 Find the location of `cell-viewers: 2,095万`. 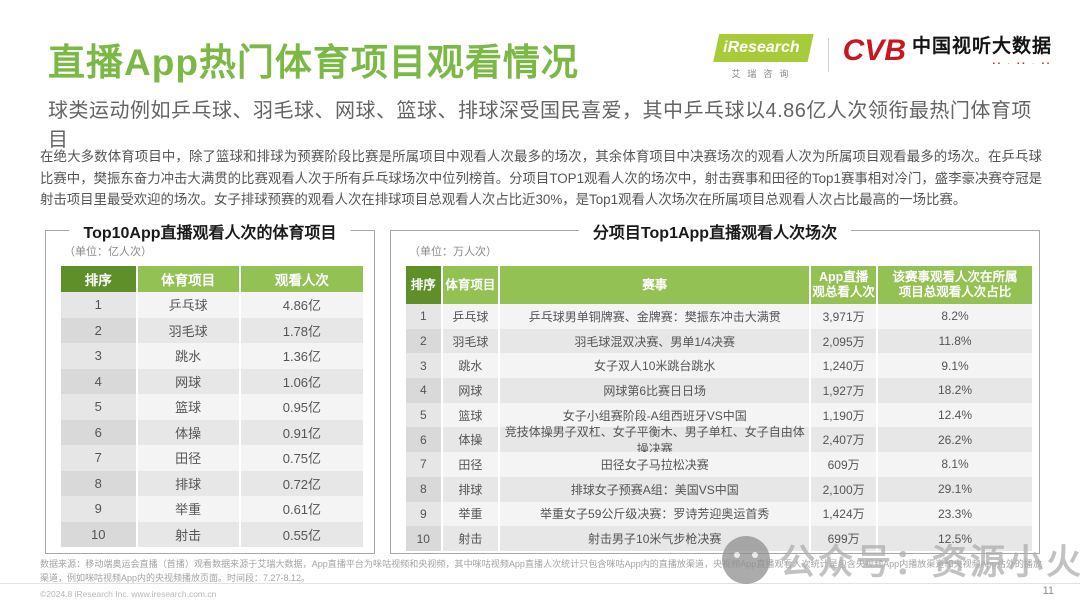

cell-viewers: 2,095万 is located at coordinates (844, 341).